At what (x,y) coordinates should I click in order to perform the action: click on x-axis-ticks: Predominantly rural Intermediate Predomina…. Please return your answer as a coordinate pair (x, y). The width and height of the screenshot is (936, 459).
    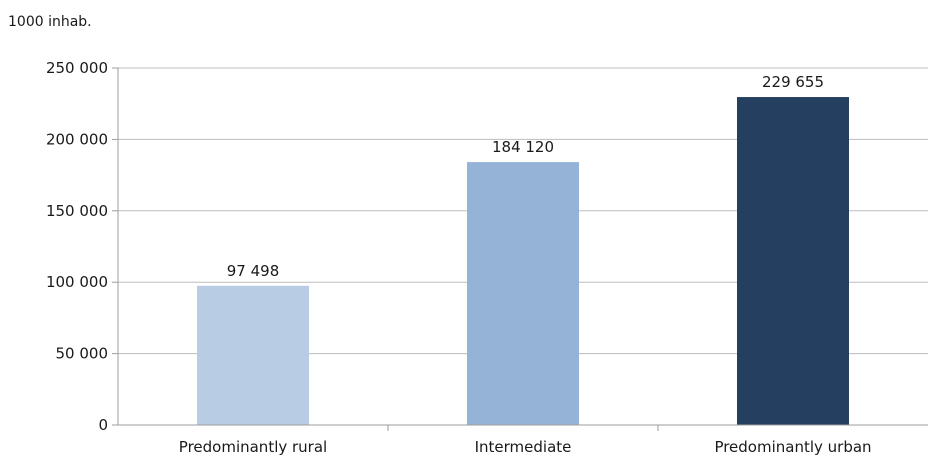
    Looking at the image, I should click on (525, 440).